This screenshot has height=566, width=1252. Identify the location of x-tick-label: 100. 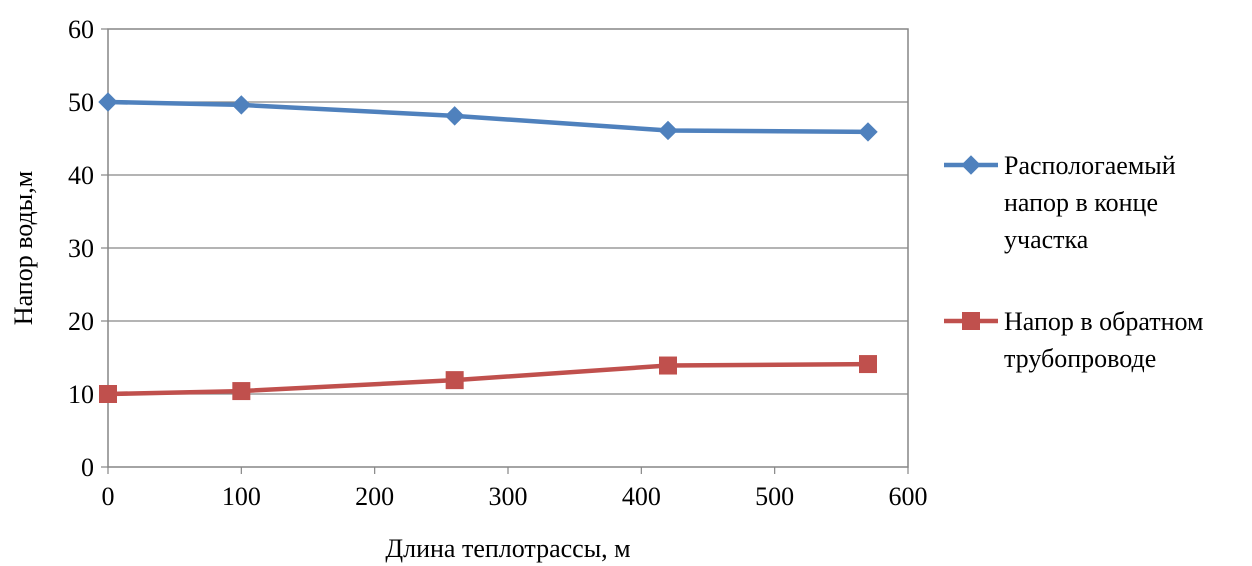
(241, 496).